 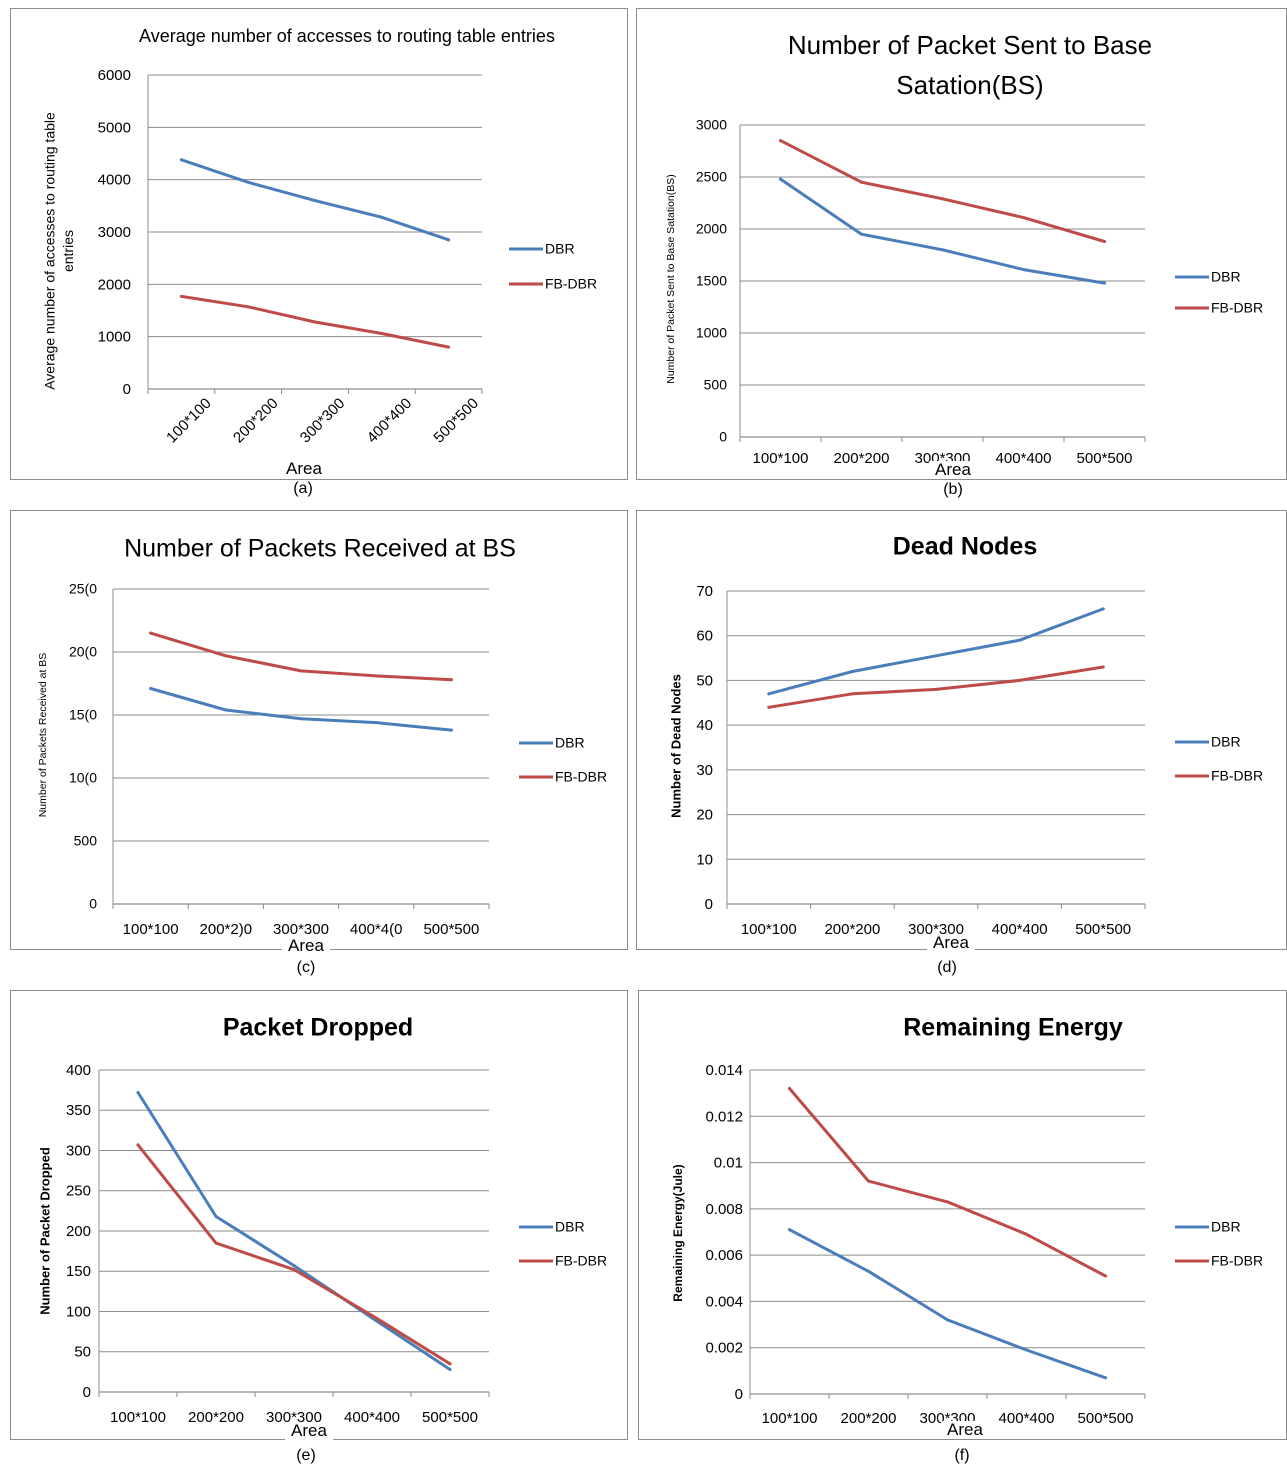 I want to click on y-tick-label: 0.012, so click(x=724, y=1116).